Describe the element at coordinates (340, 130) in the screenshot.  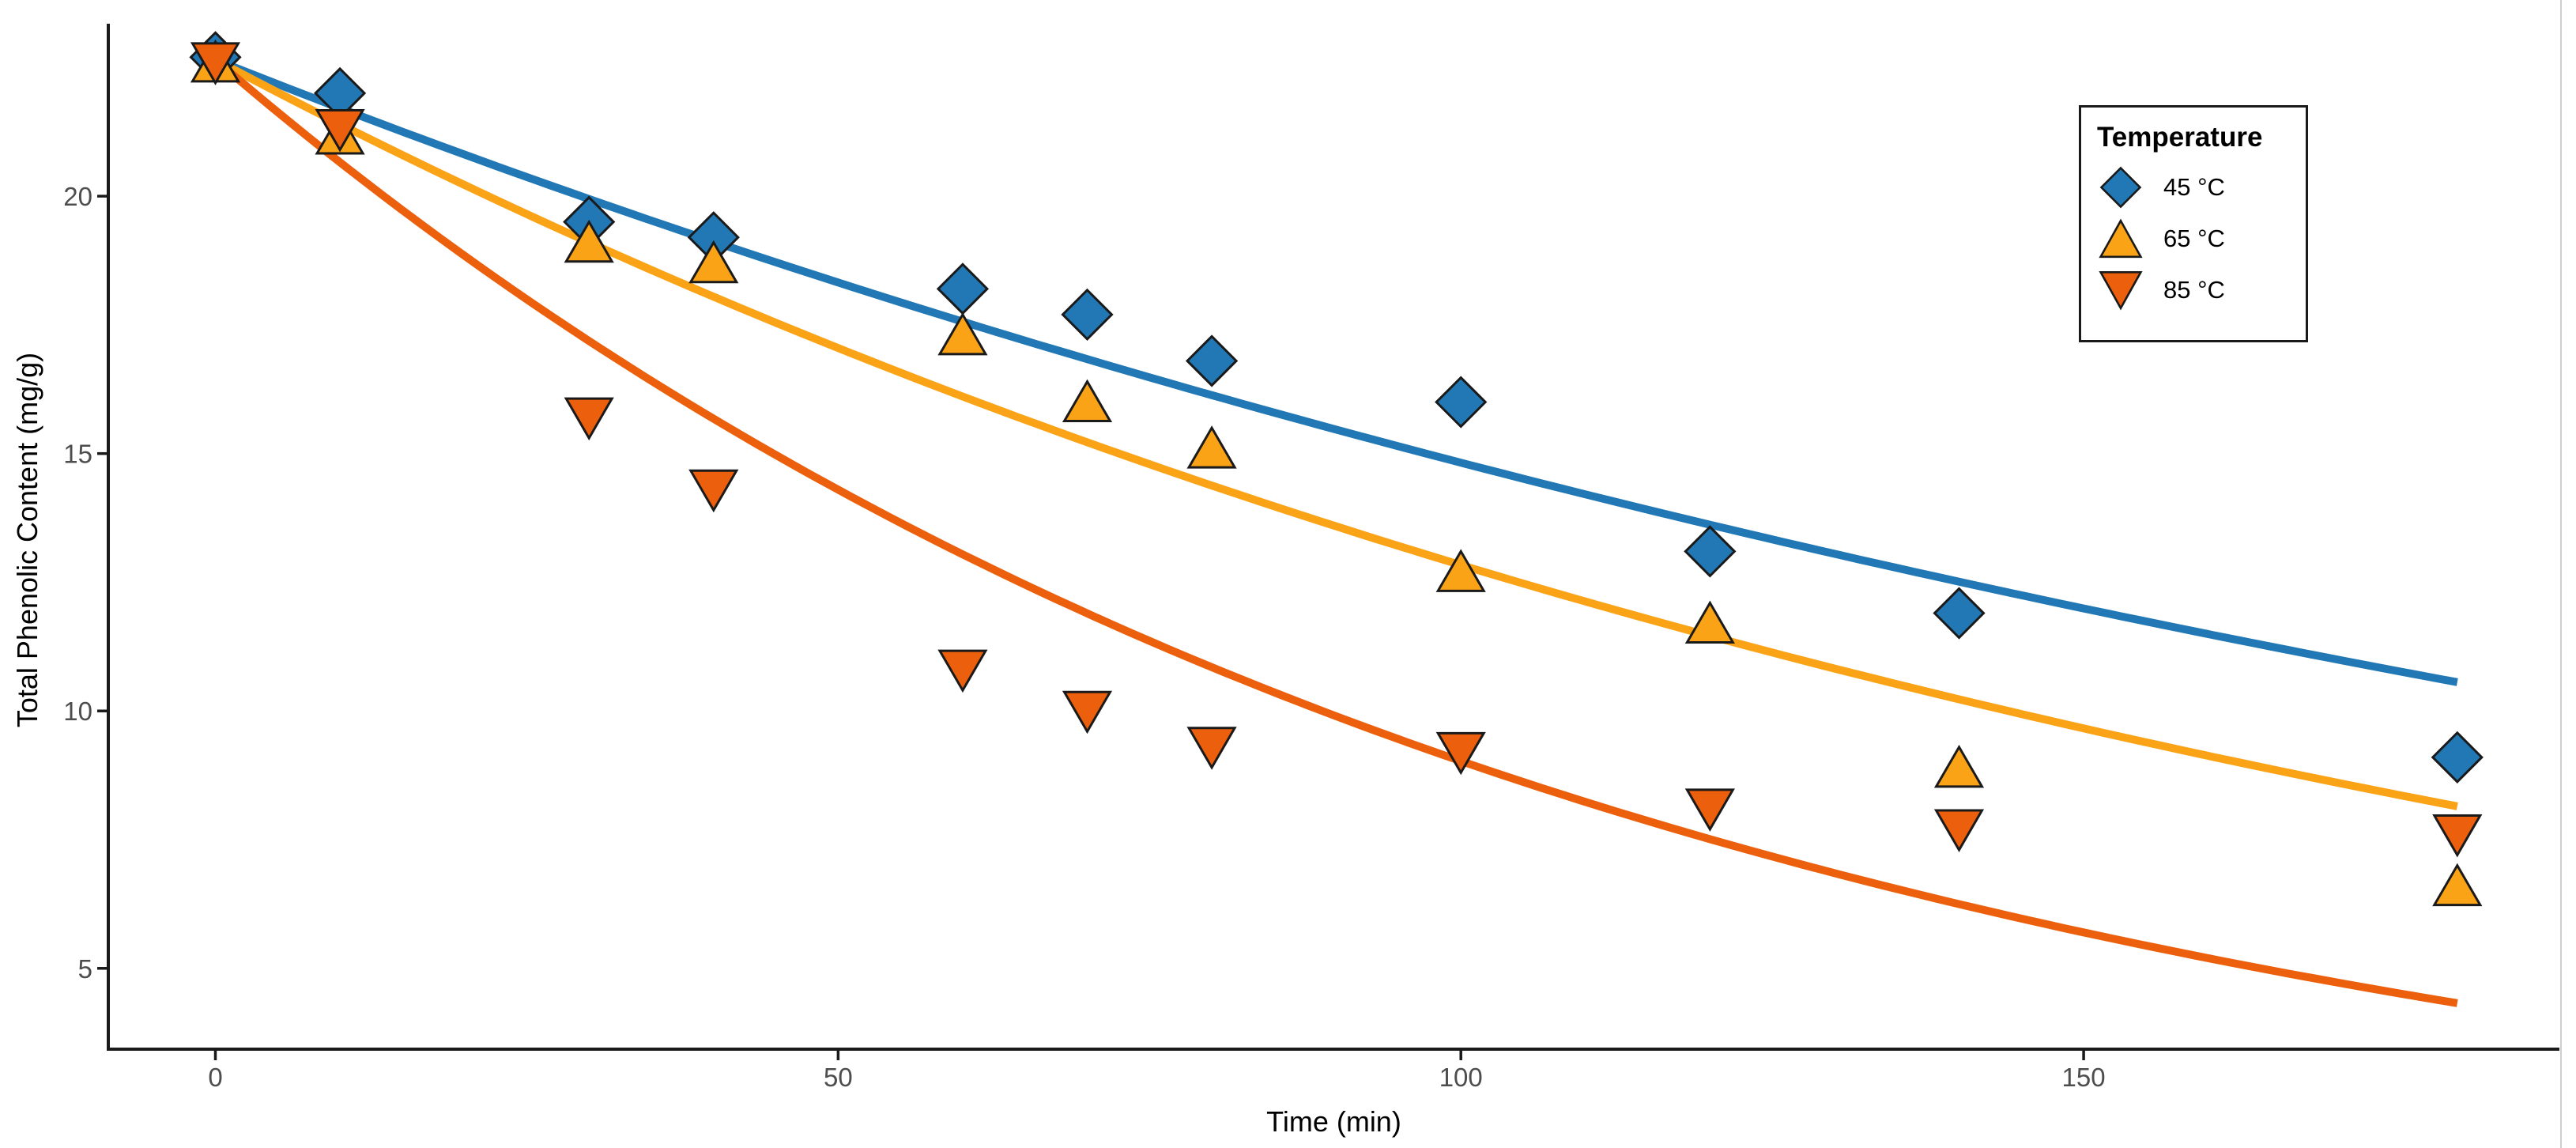
I see `marker-85C-t10` at that location.